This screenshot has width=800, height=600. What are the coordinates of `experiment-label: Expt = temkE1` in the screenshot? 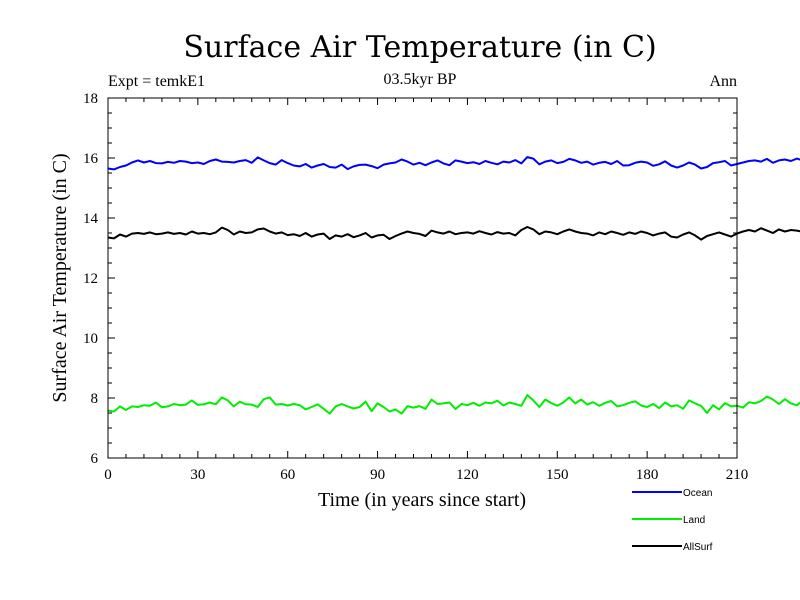 It's located at (156, 81).